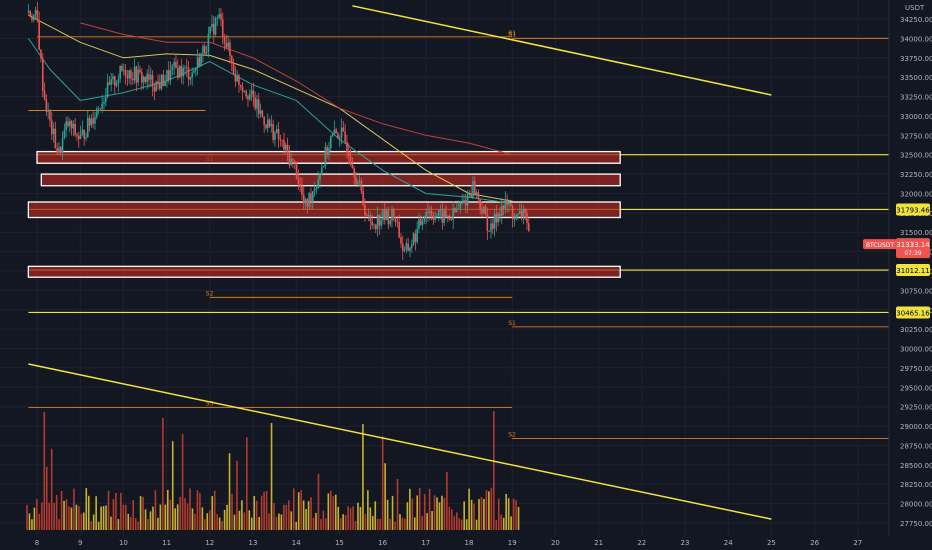 The image size is (932, 550). Describe the element at coordinates (912, 271) in the screenshot. I see `price-tag-label: 31012.11` at that location.